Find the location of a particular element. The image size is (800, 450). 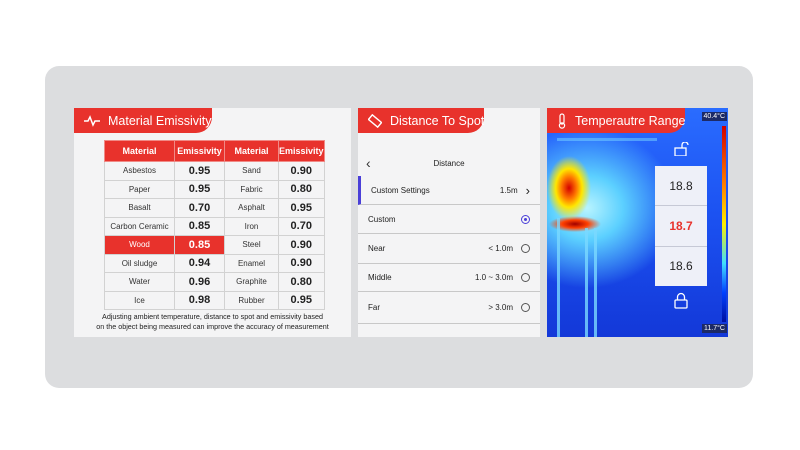

panel-title-tag: Distance To Spot is located at coordinates (421, 120).